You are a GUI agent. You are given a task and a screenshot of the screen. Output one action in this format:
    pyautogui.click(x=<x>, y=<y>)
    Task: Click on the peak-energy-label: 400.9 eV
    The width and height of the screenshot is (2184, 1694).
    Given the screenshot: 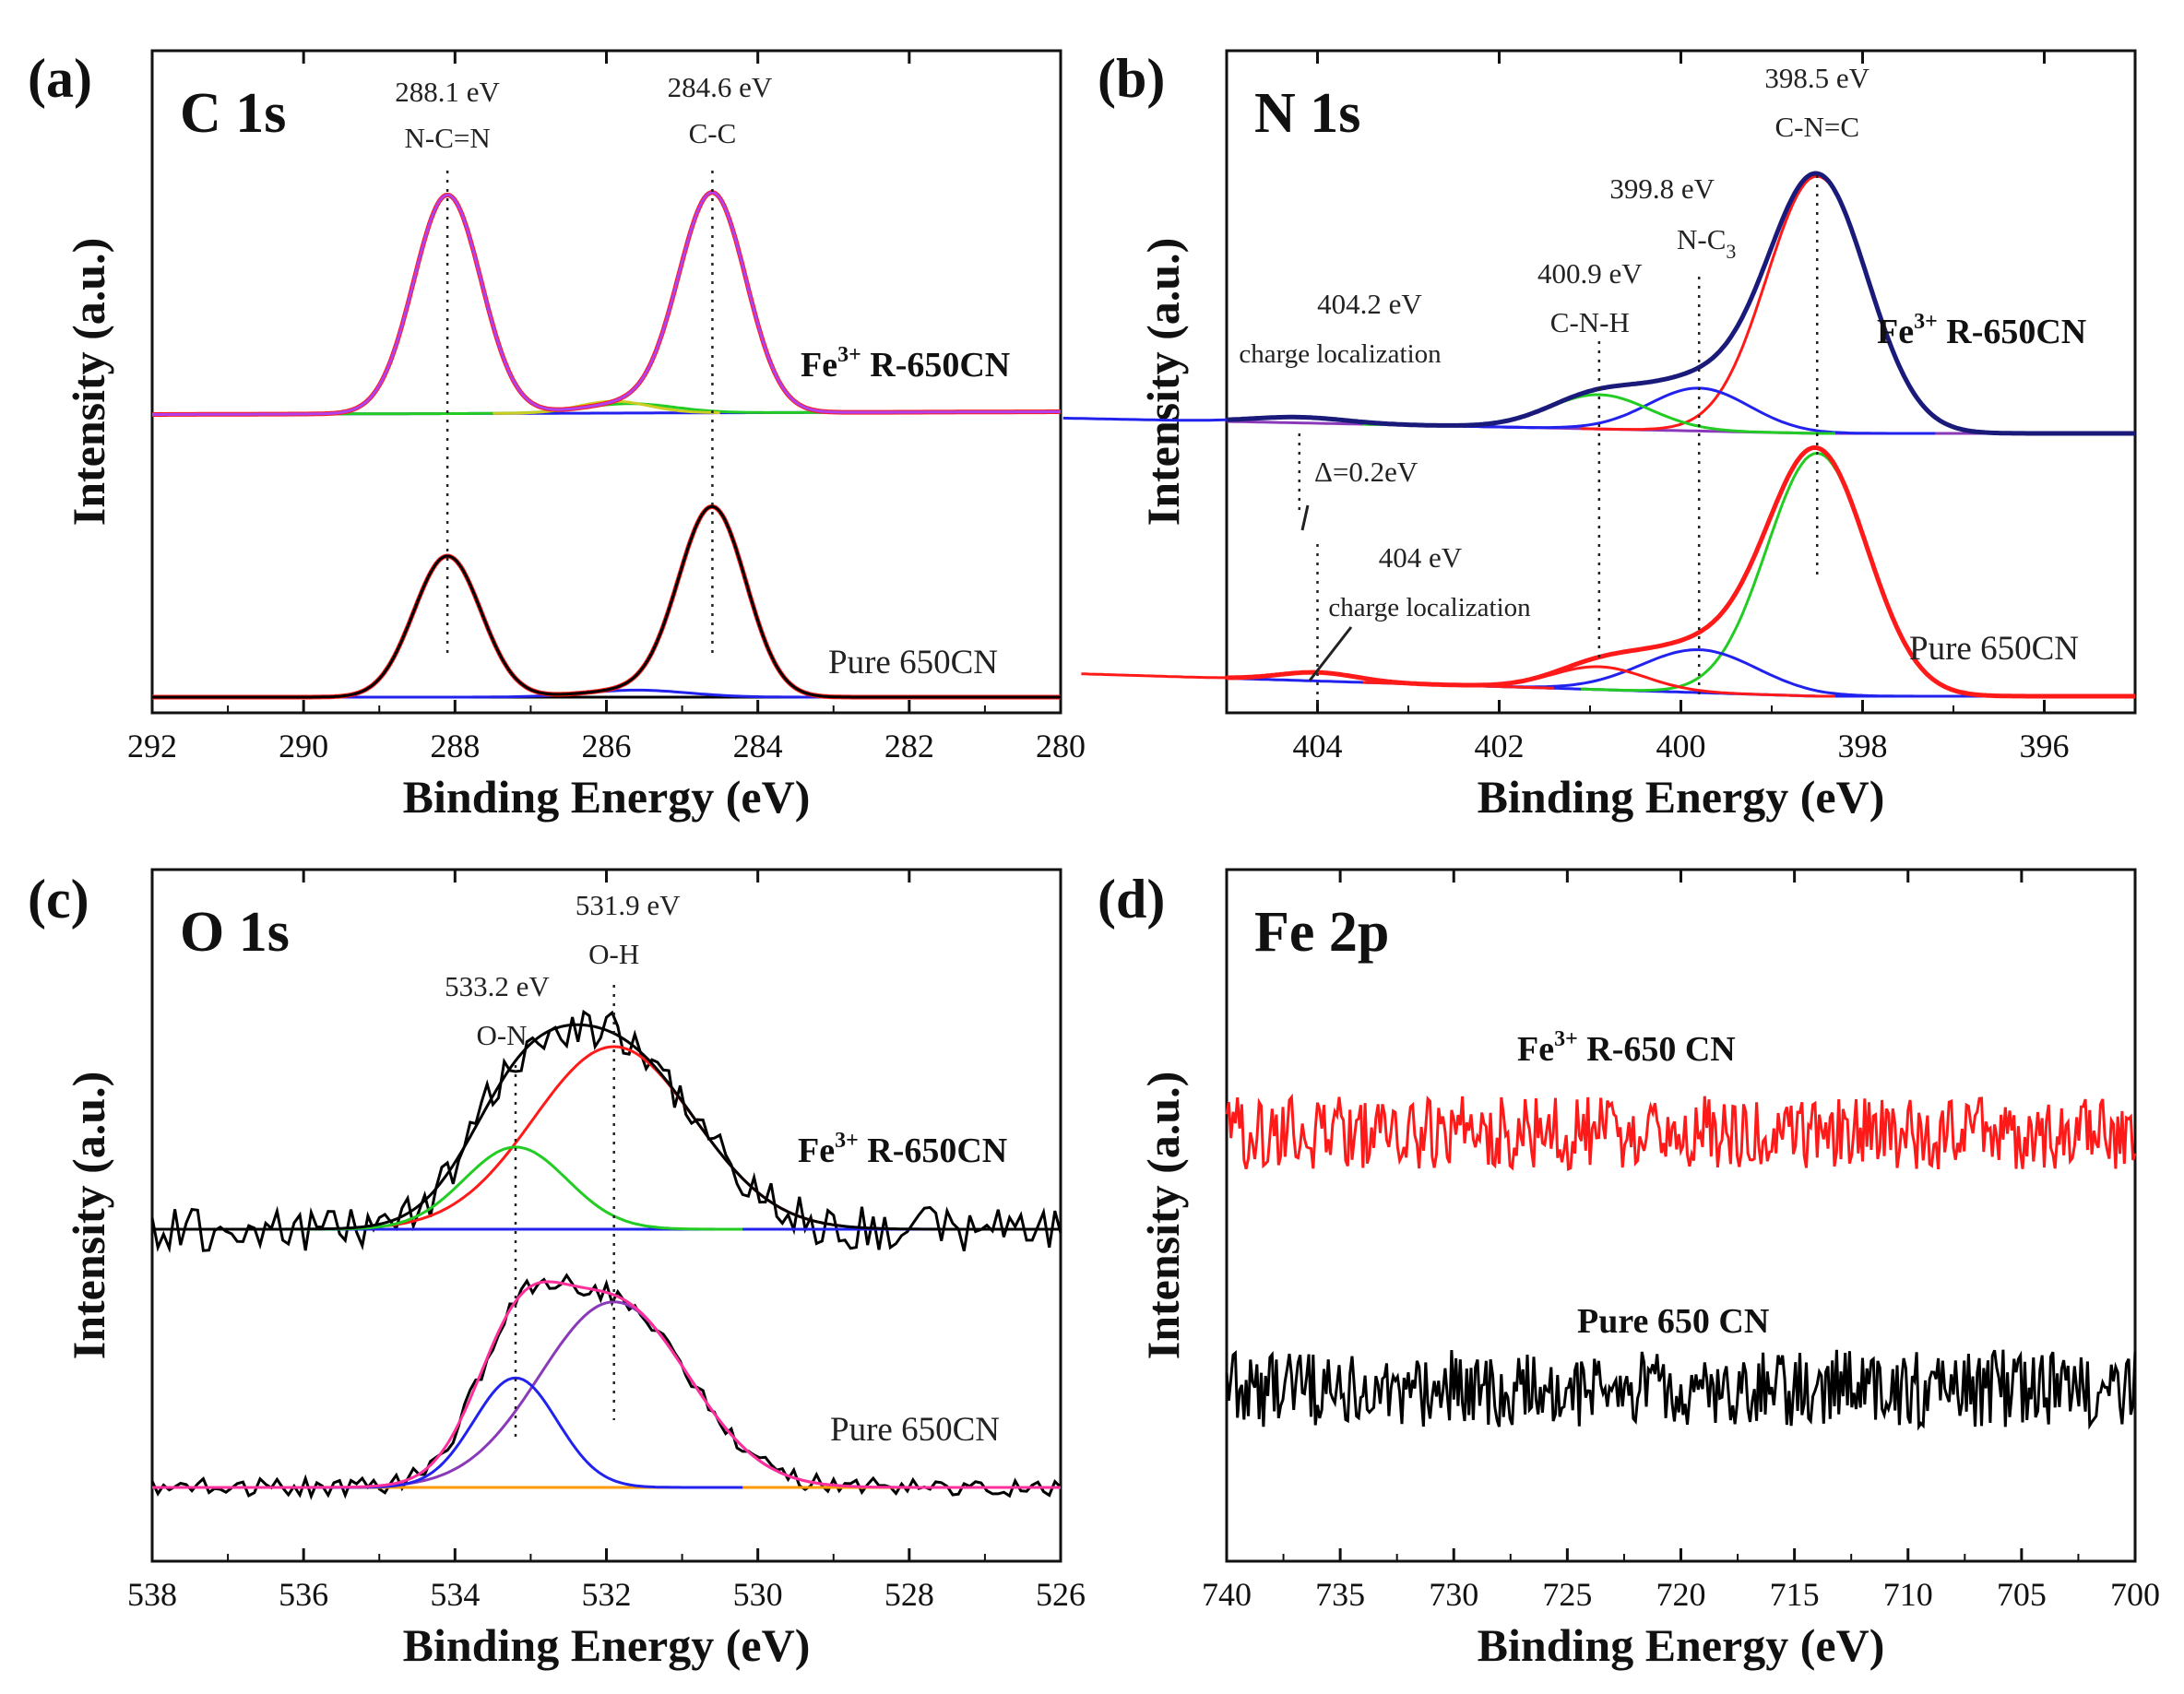 What is the action you would take?
    pyautogui.click(x=1590, y=274)
    